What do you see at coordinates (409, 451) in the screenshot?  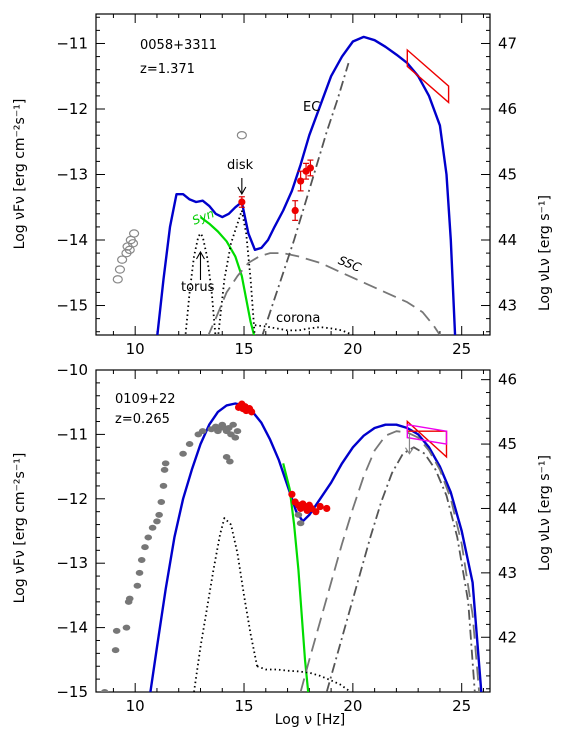 I see `upper-limit-arrow` at bounding box center [409, 451].